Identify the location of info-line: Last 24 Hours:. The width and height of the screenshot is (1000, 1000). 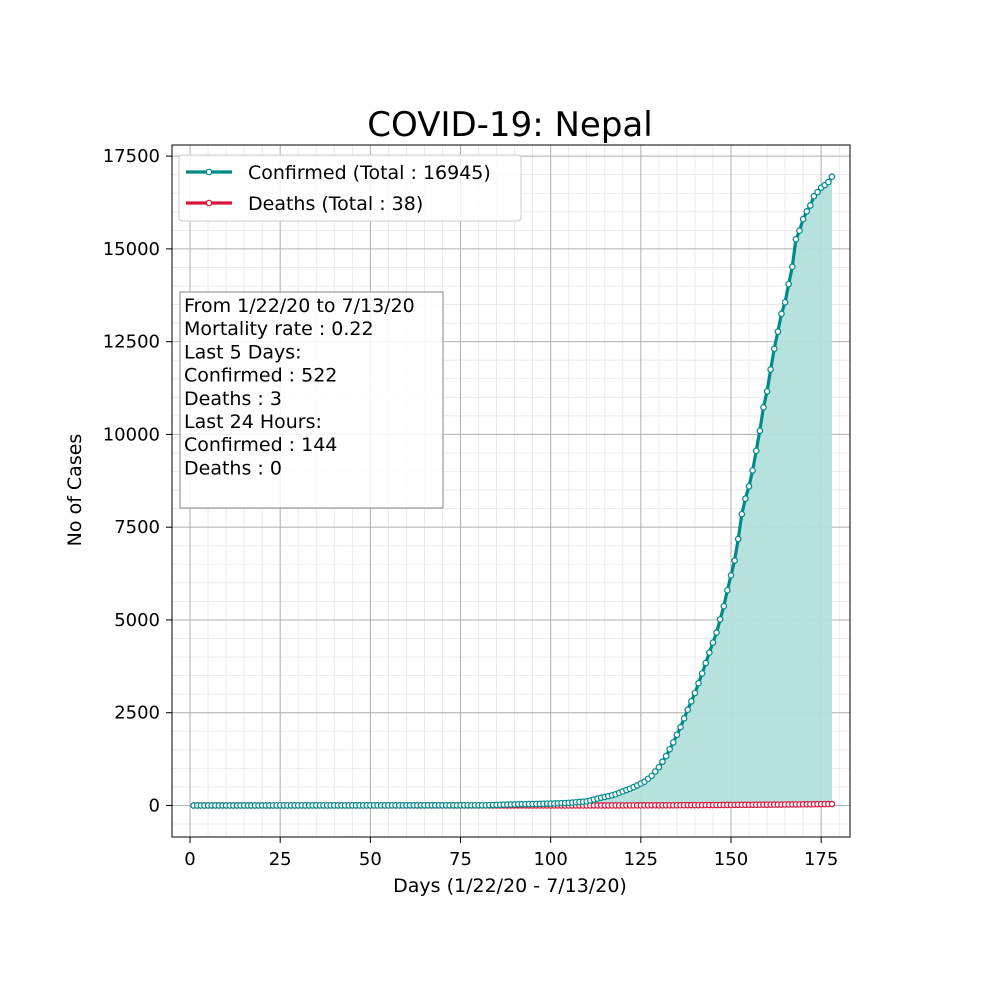
(253, 422).